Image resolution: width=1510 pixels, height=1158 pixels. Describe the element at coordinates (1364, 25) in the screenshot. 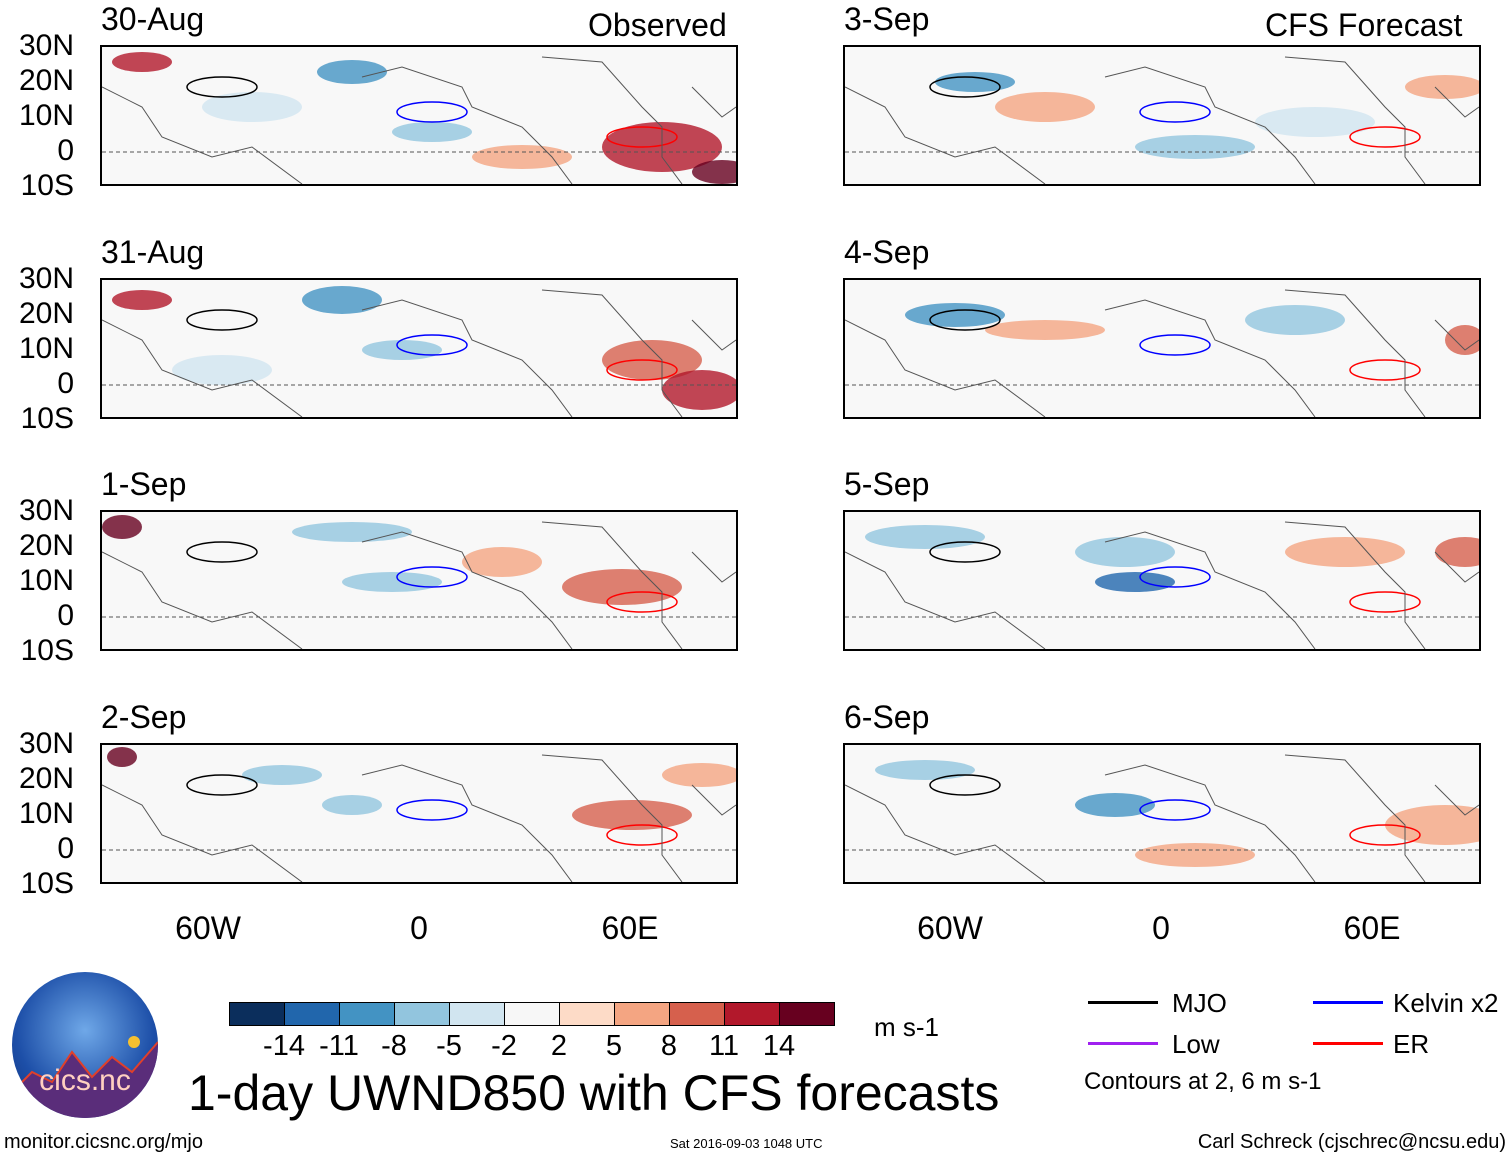

I see `right-header: CFS Forecast` at that location.